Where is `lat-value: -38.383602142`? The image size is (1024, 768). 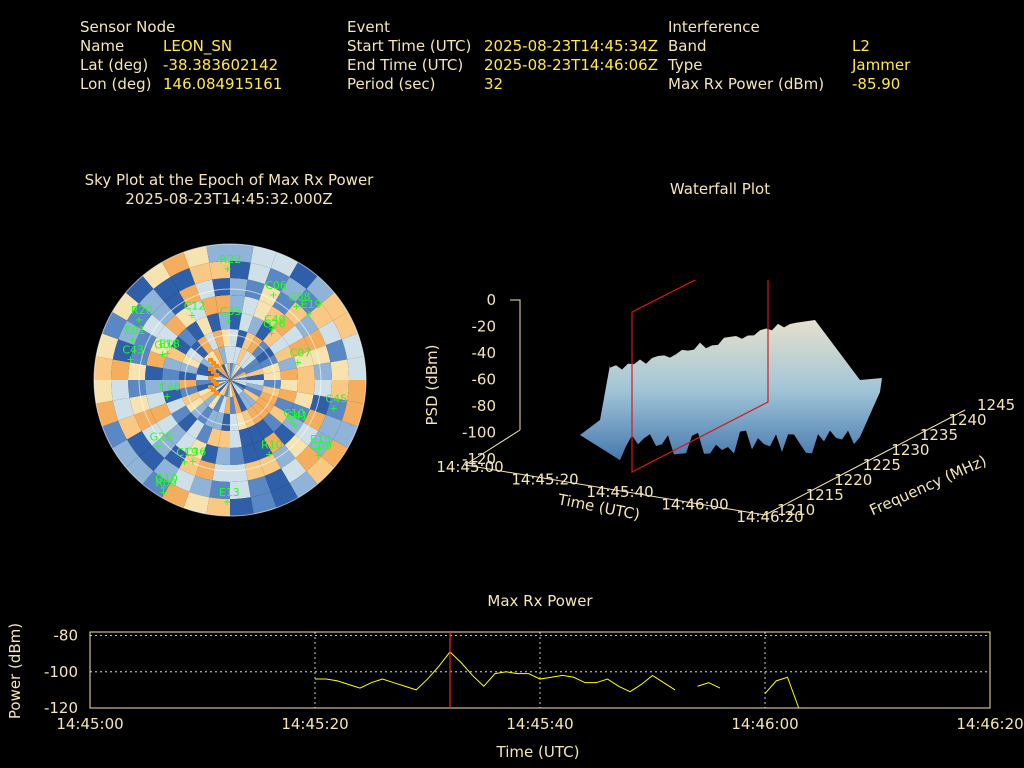 lat-value: -38.383602142 is located at coordinates (221, 65).